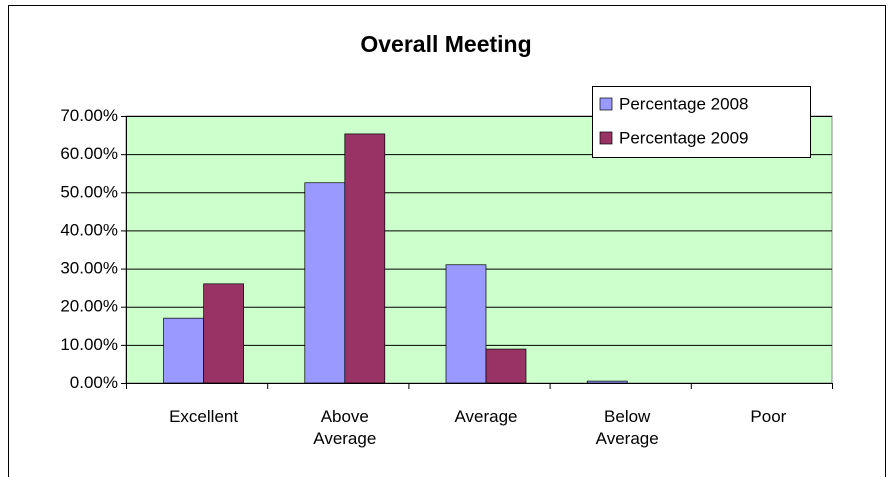  I want to click on x-tick-label: Average, so click(486, 416).